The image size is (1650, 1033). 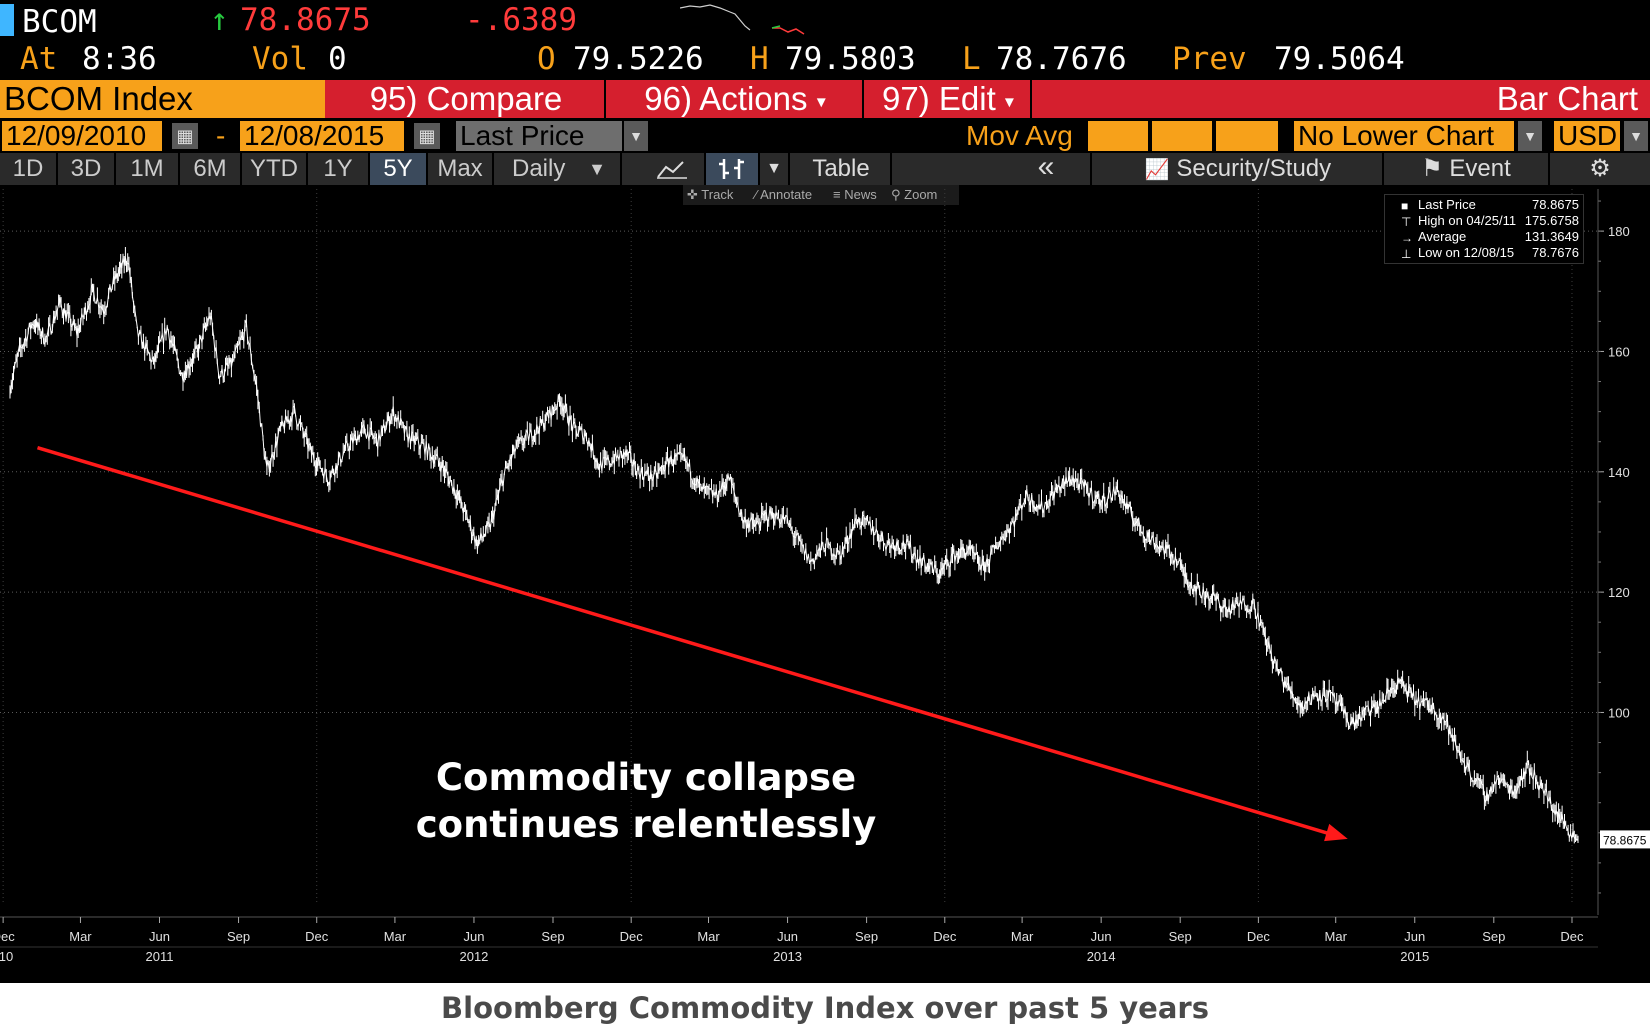 I want to click on gear-icon: ⚙, so click(x=1600, y=168).